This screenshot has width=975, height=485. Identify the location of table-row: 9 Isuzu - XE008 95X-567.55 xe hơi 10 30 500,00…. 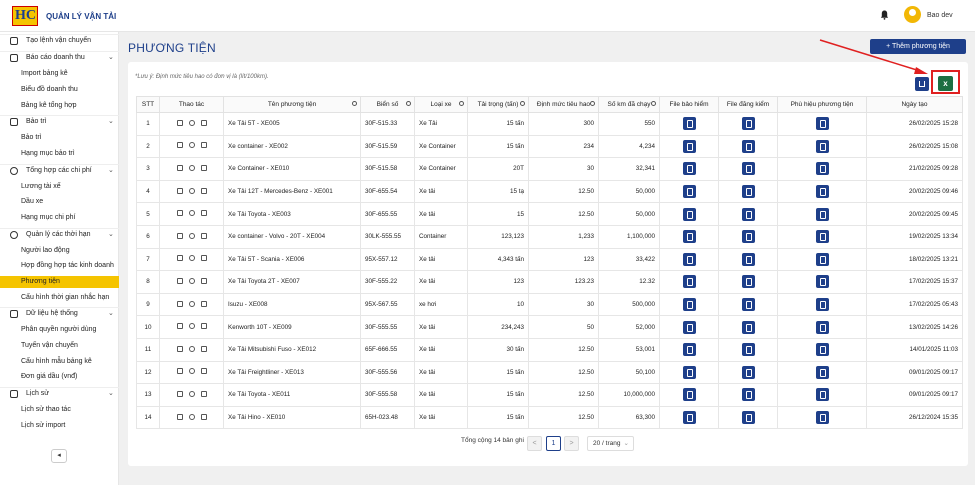
(549, 304).